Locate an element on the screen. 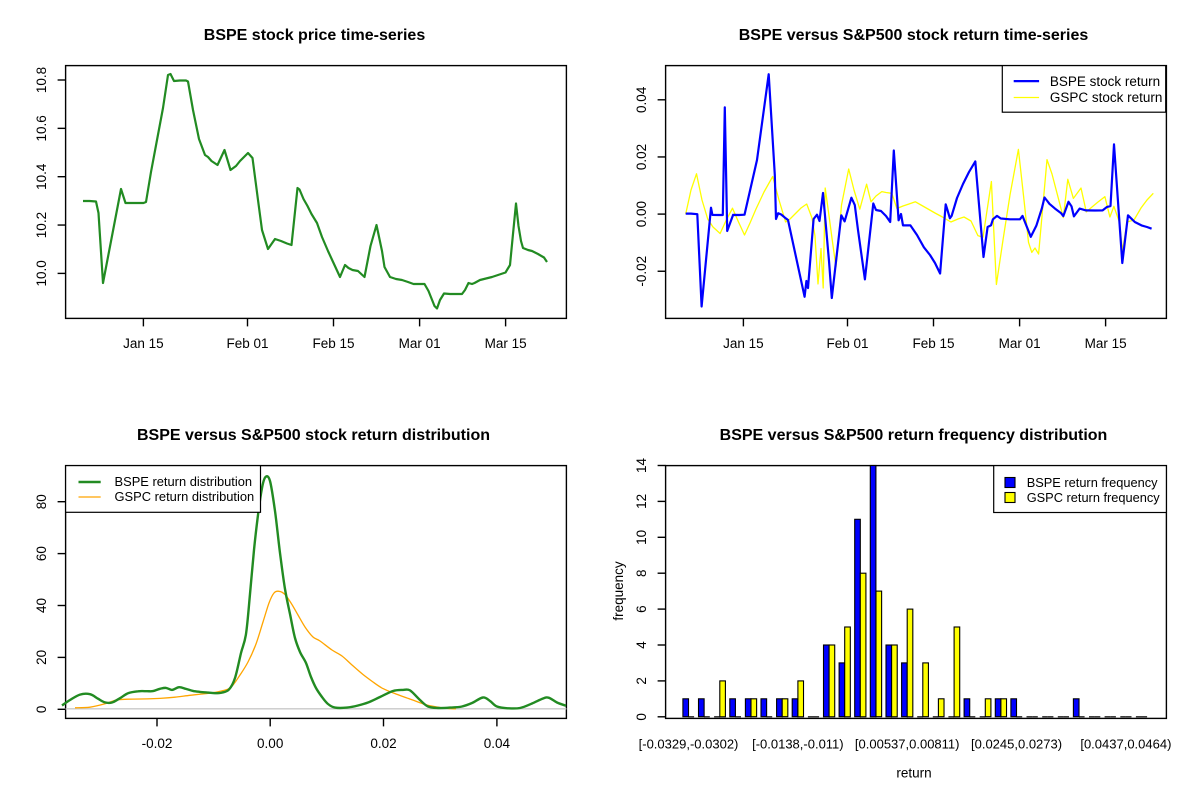 The width and height of the screenshot is (1200, 800). svg-text: [0.00537,0.00811) is located at coordinates (907, 744).